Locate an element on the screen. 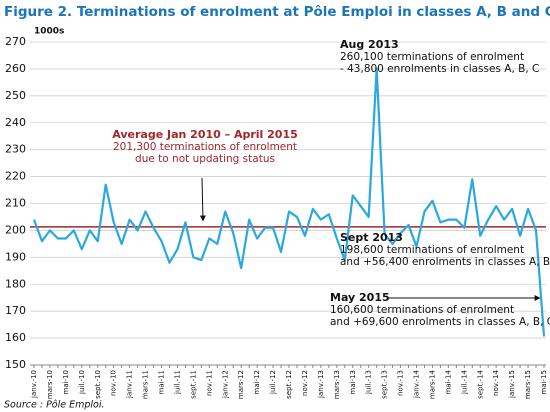 Image resolution: width=550 pixels, height=412 pixels. x-tick-label: juil.-11 is located at coordinates (177, 382).